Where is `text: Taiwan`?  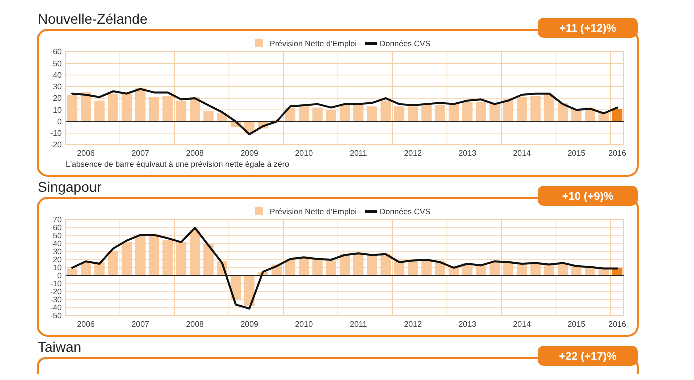
text: Taiwan is located at coordinates (60, 347).